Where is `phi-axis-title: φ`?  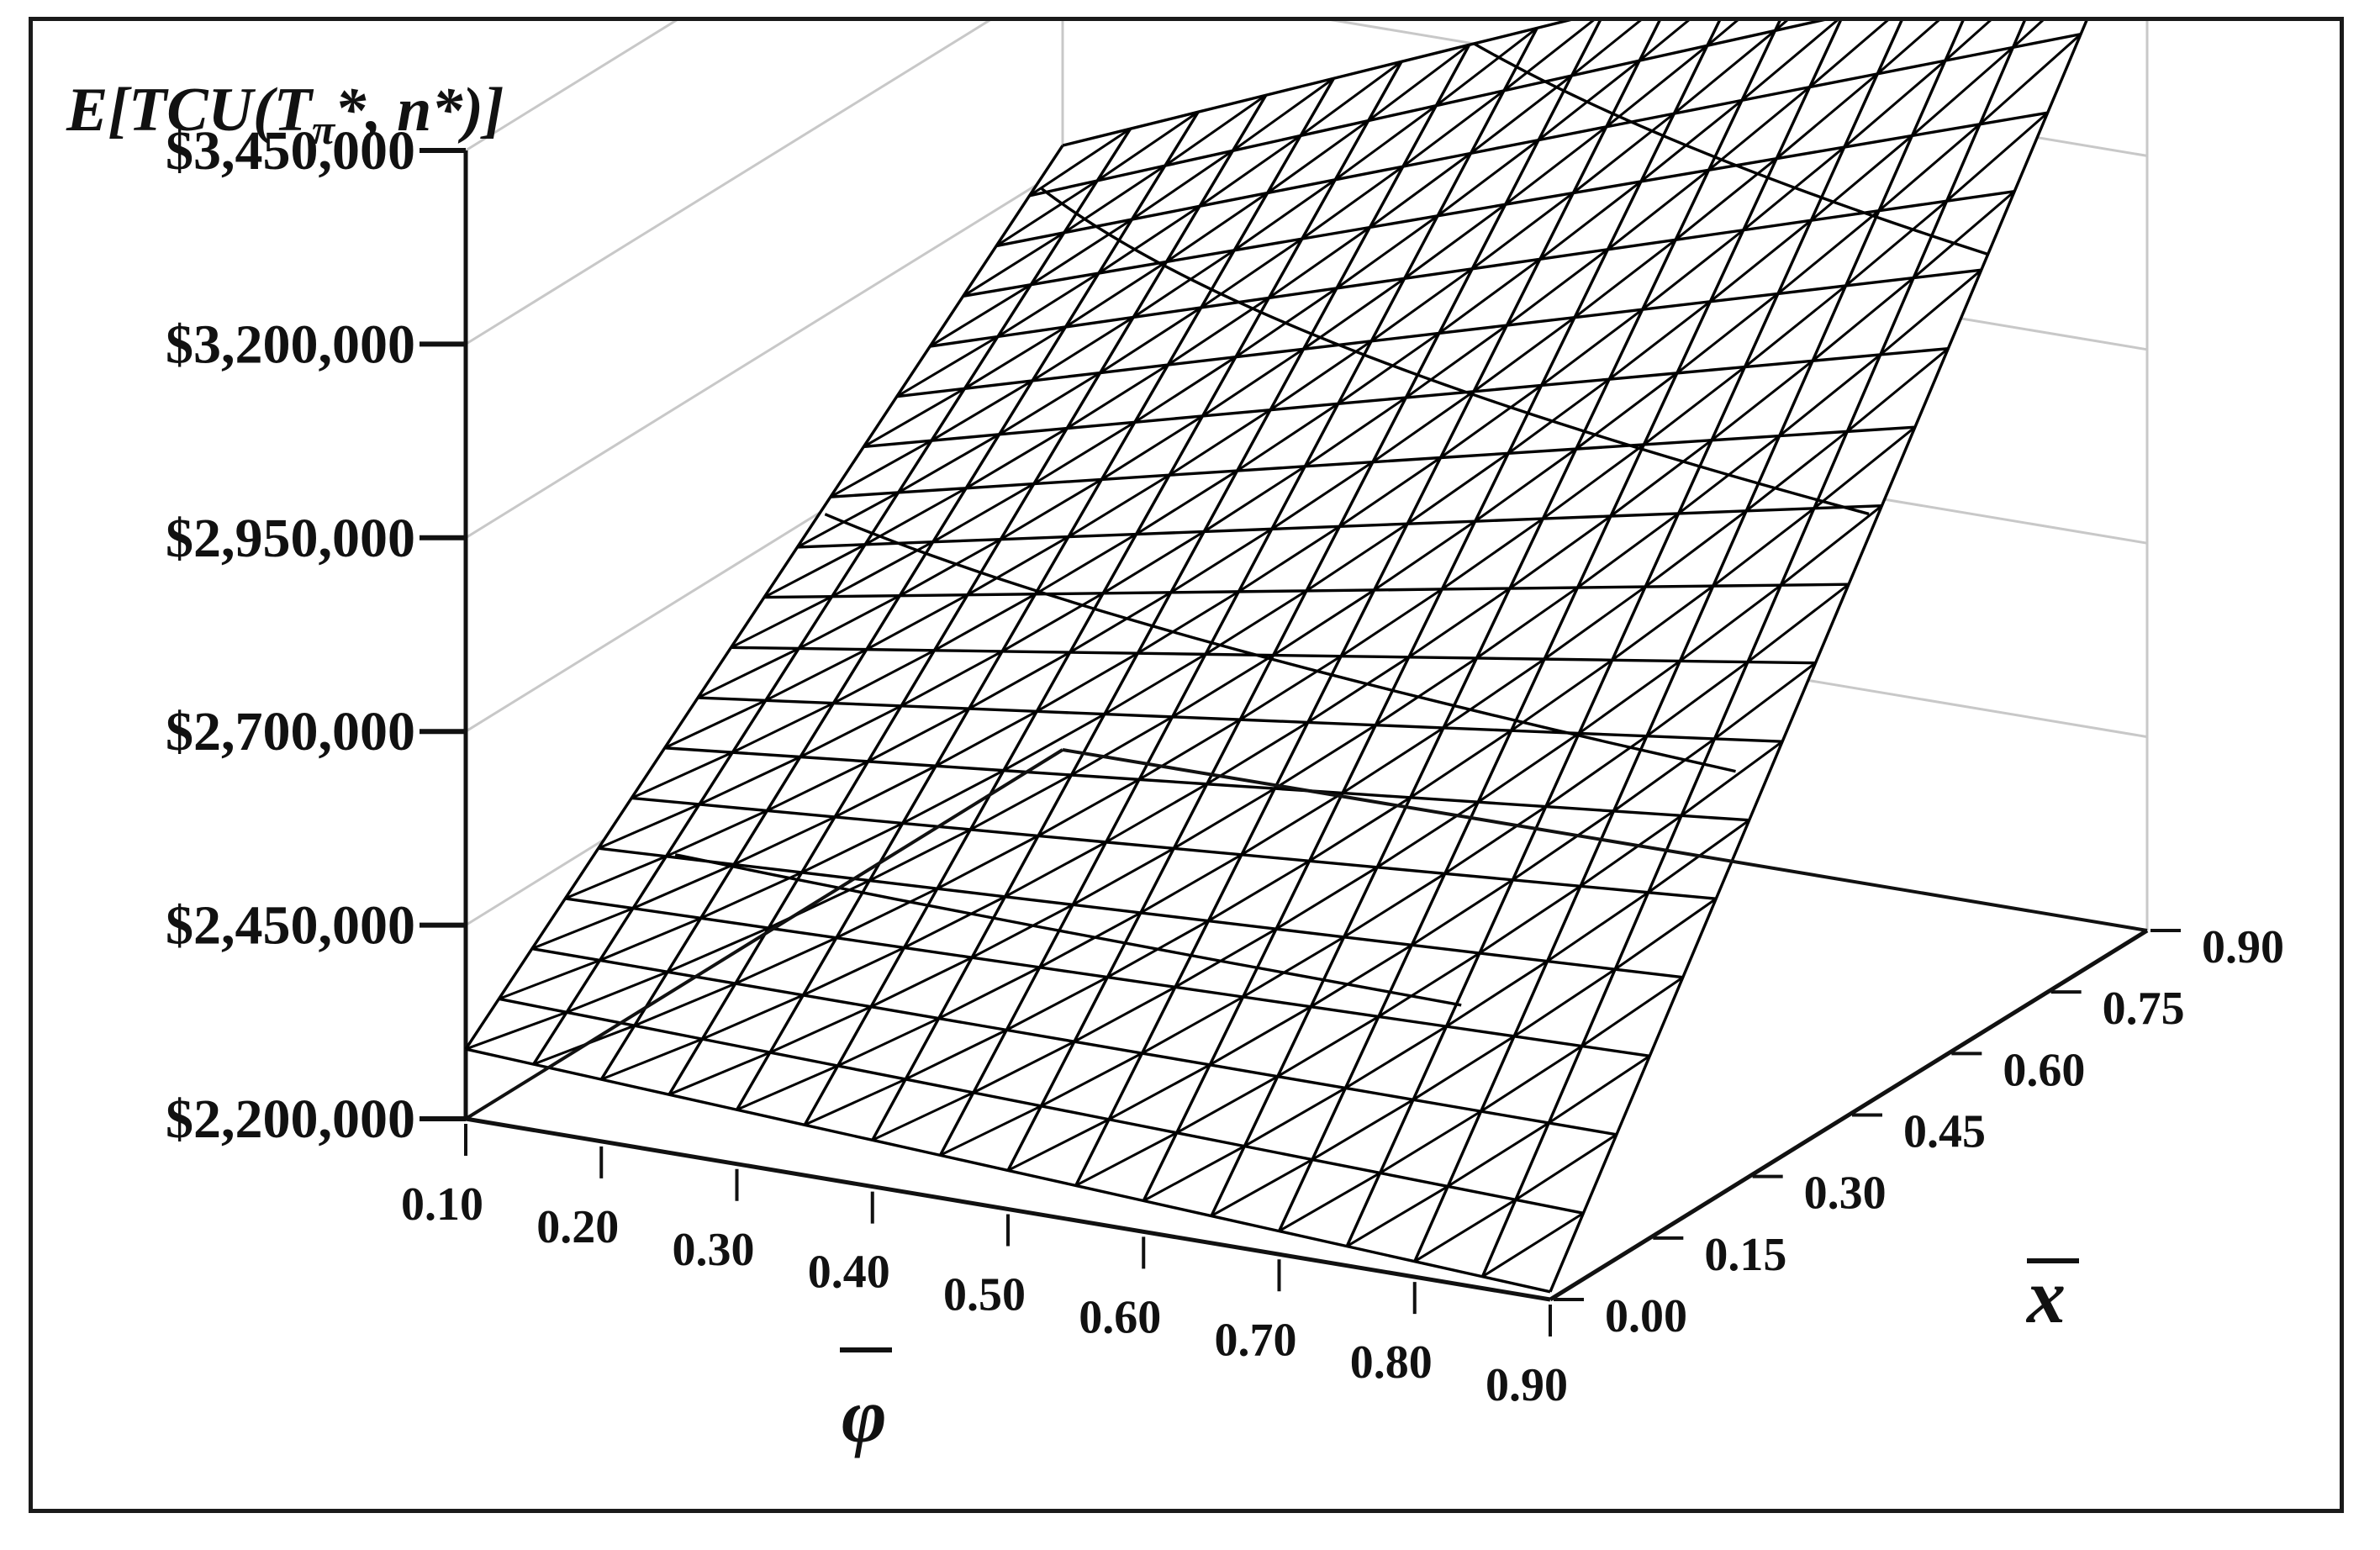
phi-axis-title: φ is located at coordinates (866, 1402).